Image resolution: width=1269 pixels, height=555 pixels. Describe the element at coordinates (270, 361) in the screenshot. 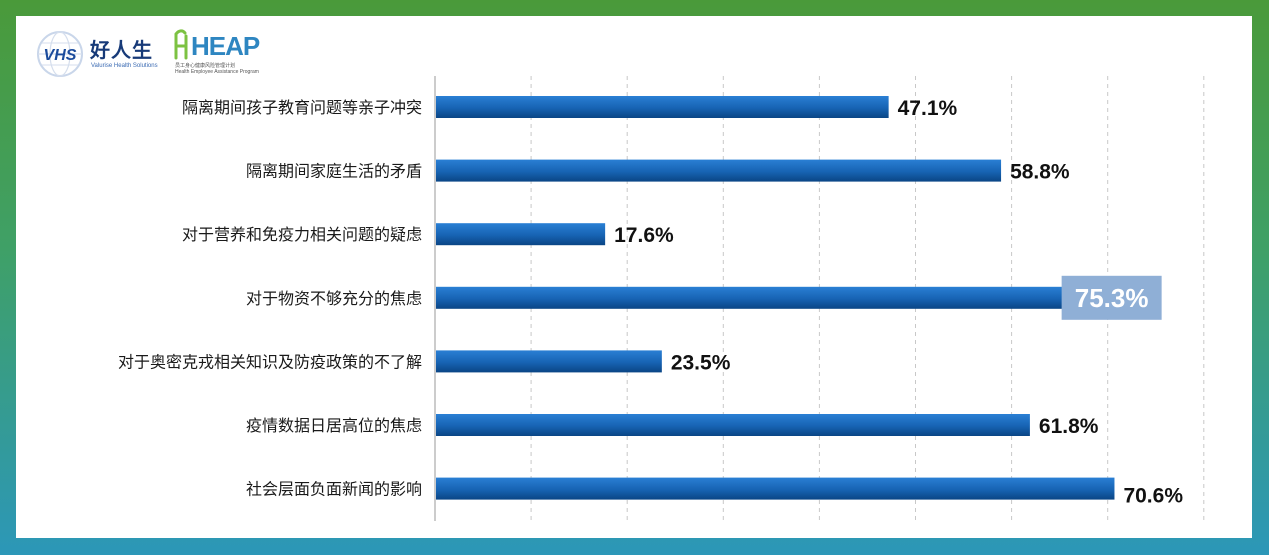

I see `category-label: 对于奥密克戎相关知识及防疫政策的不了解` at that location.